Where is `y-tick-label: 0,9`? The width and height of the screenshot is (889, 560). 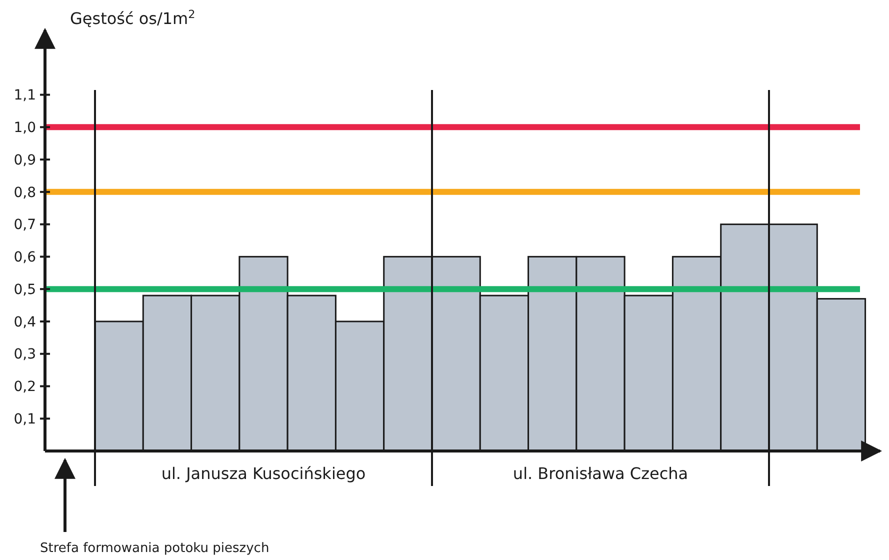 y-tick-label: 0,9 is located at coordinates (25, 160).